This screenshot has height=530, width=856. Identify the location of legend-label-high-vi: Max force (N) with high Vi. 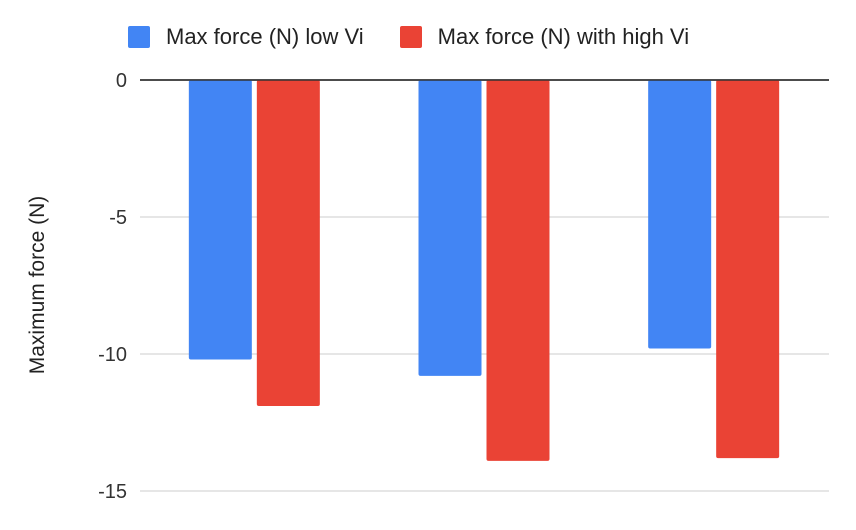
(563, 36).